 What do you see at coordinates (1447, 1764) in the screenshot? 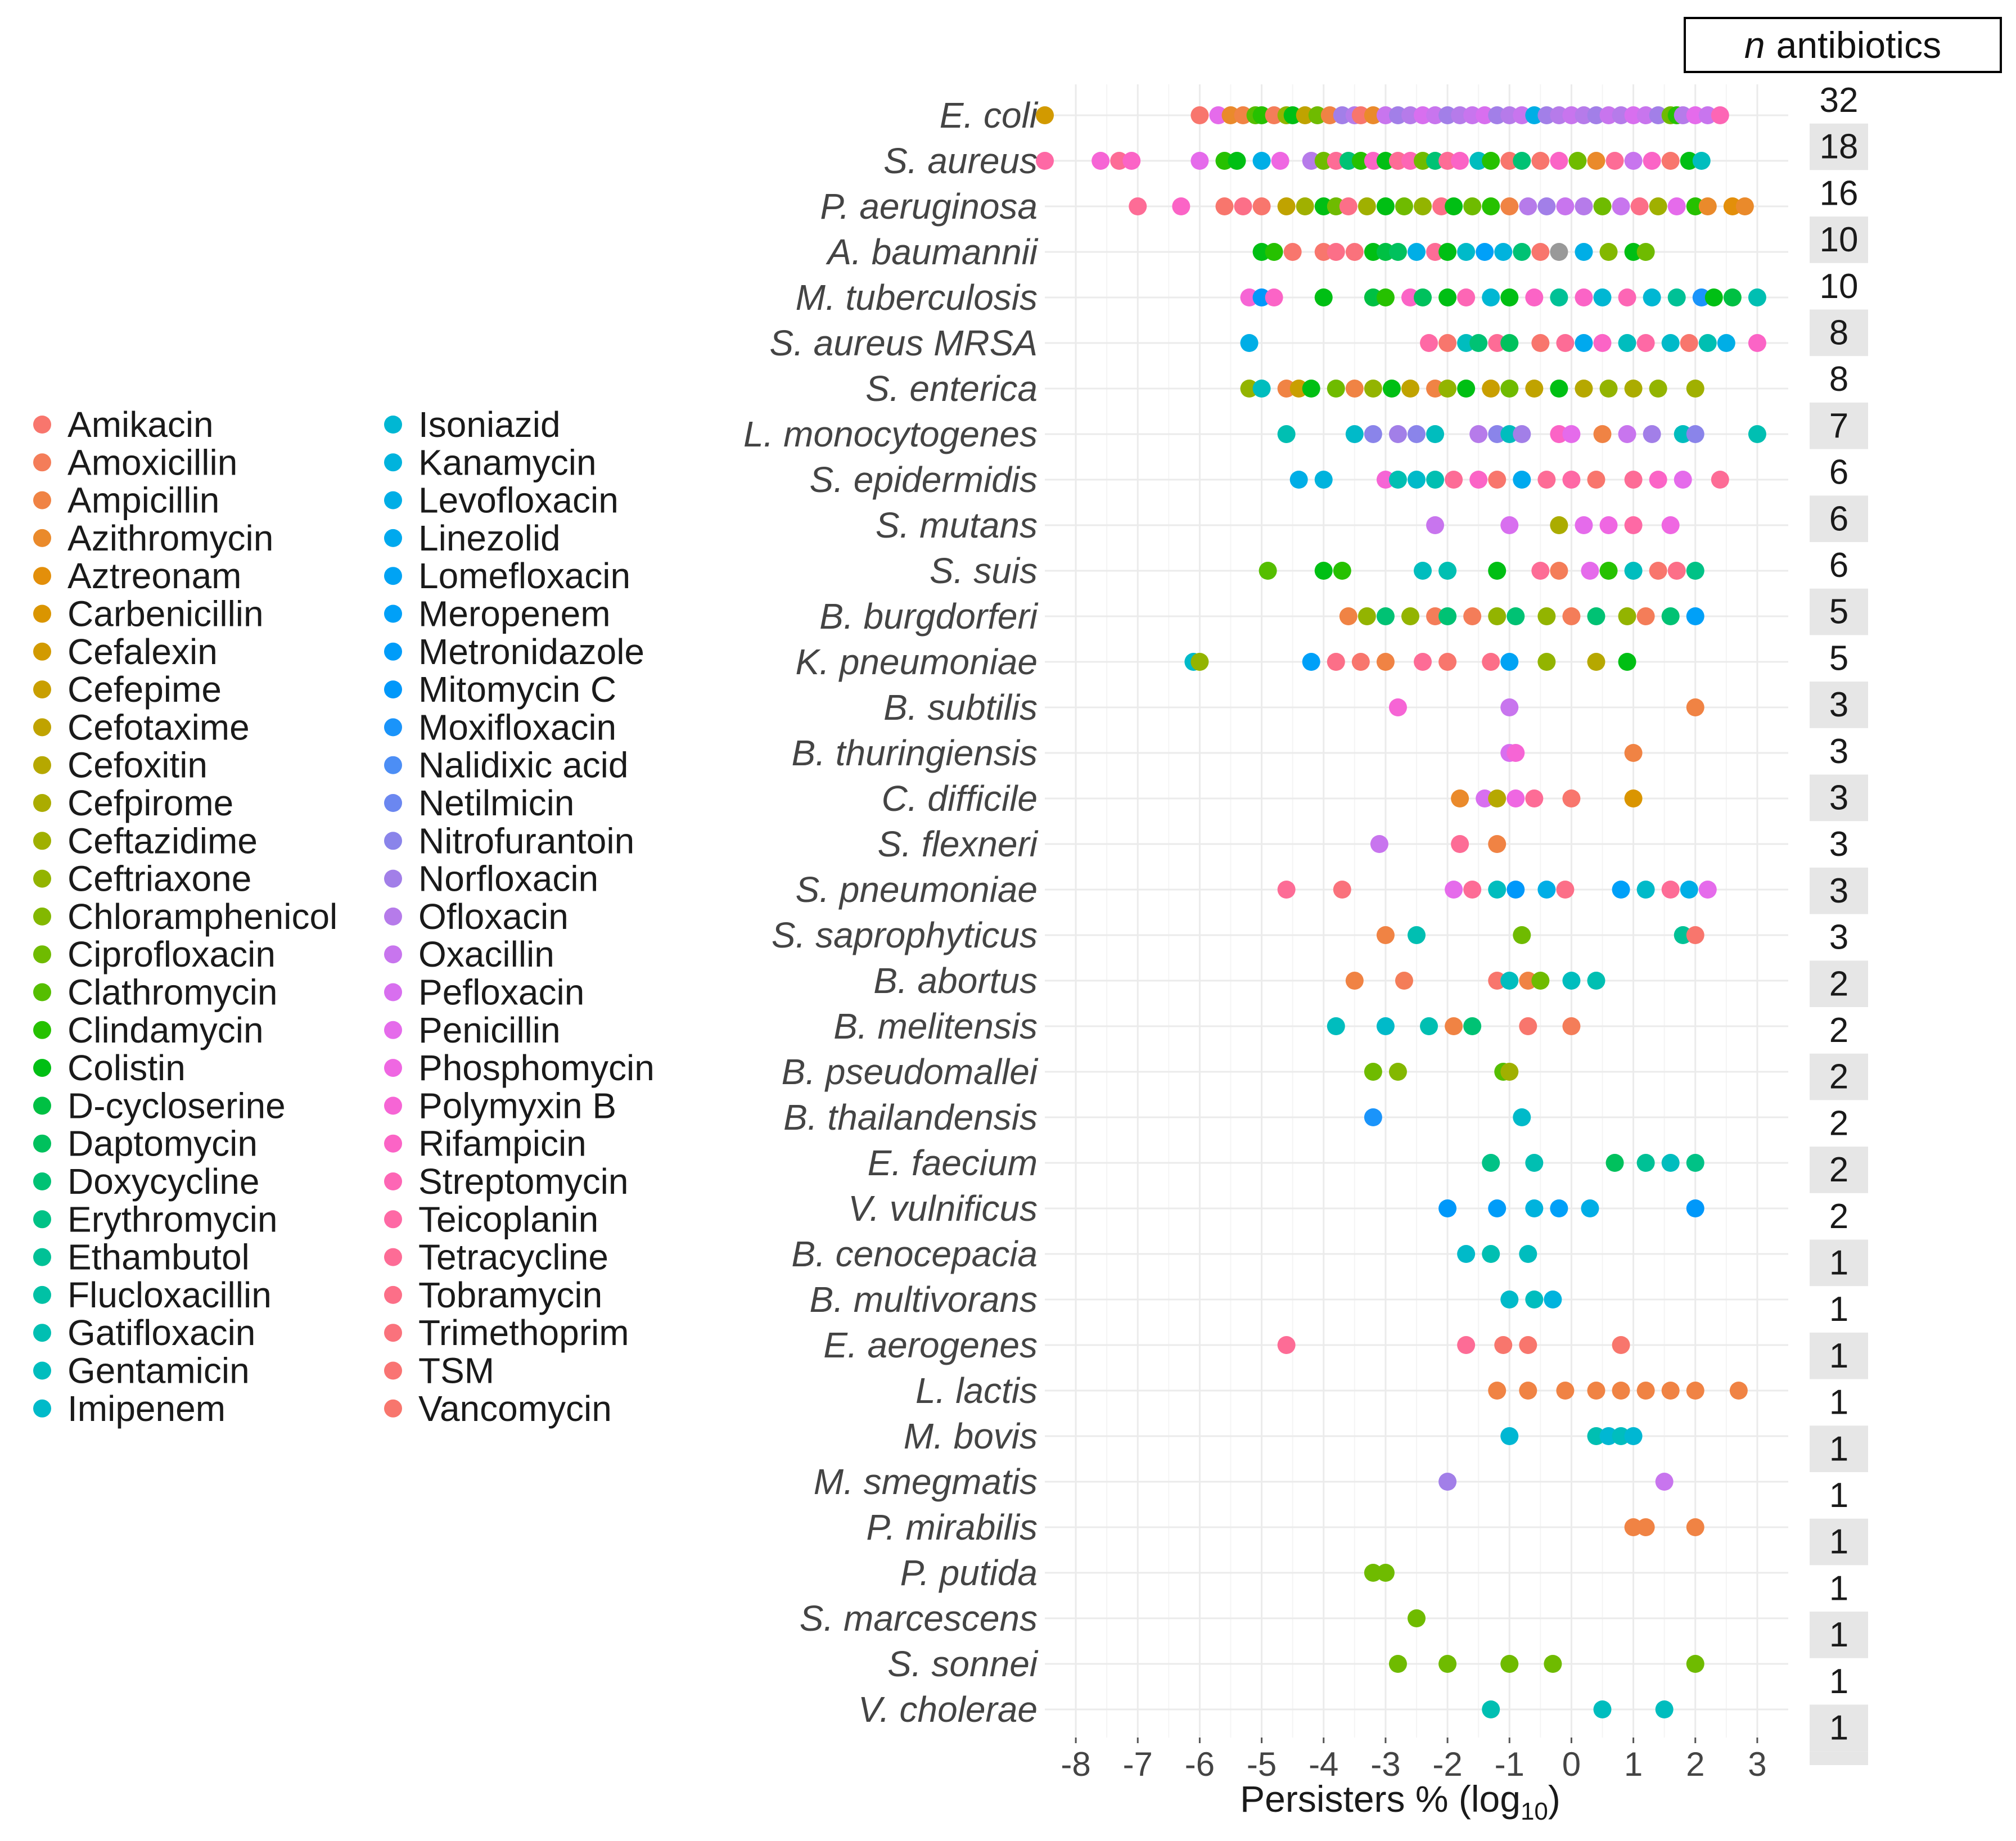
I see `x-tick-label: -2` at bounding box center [1447, 1764].